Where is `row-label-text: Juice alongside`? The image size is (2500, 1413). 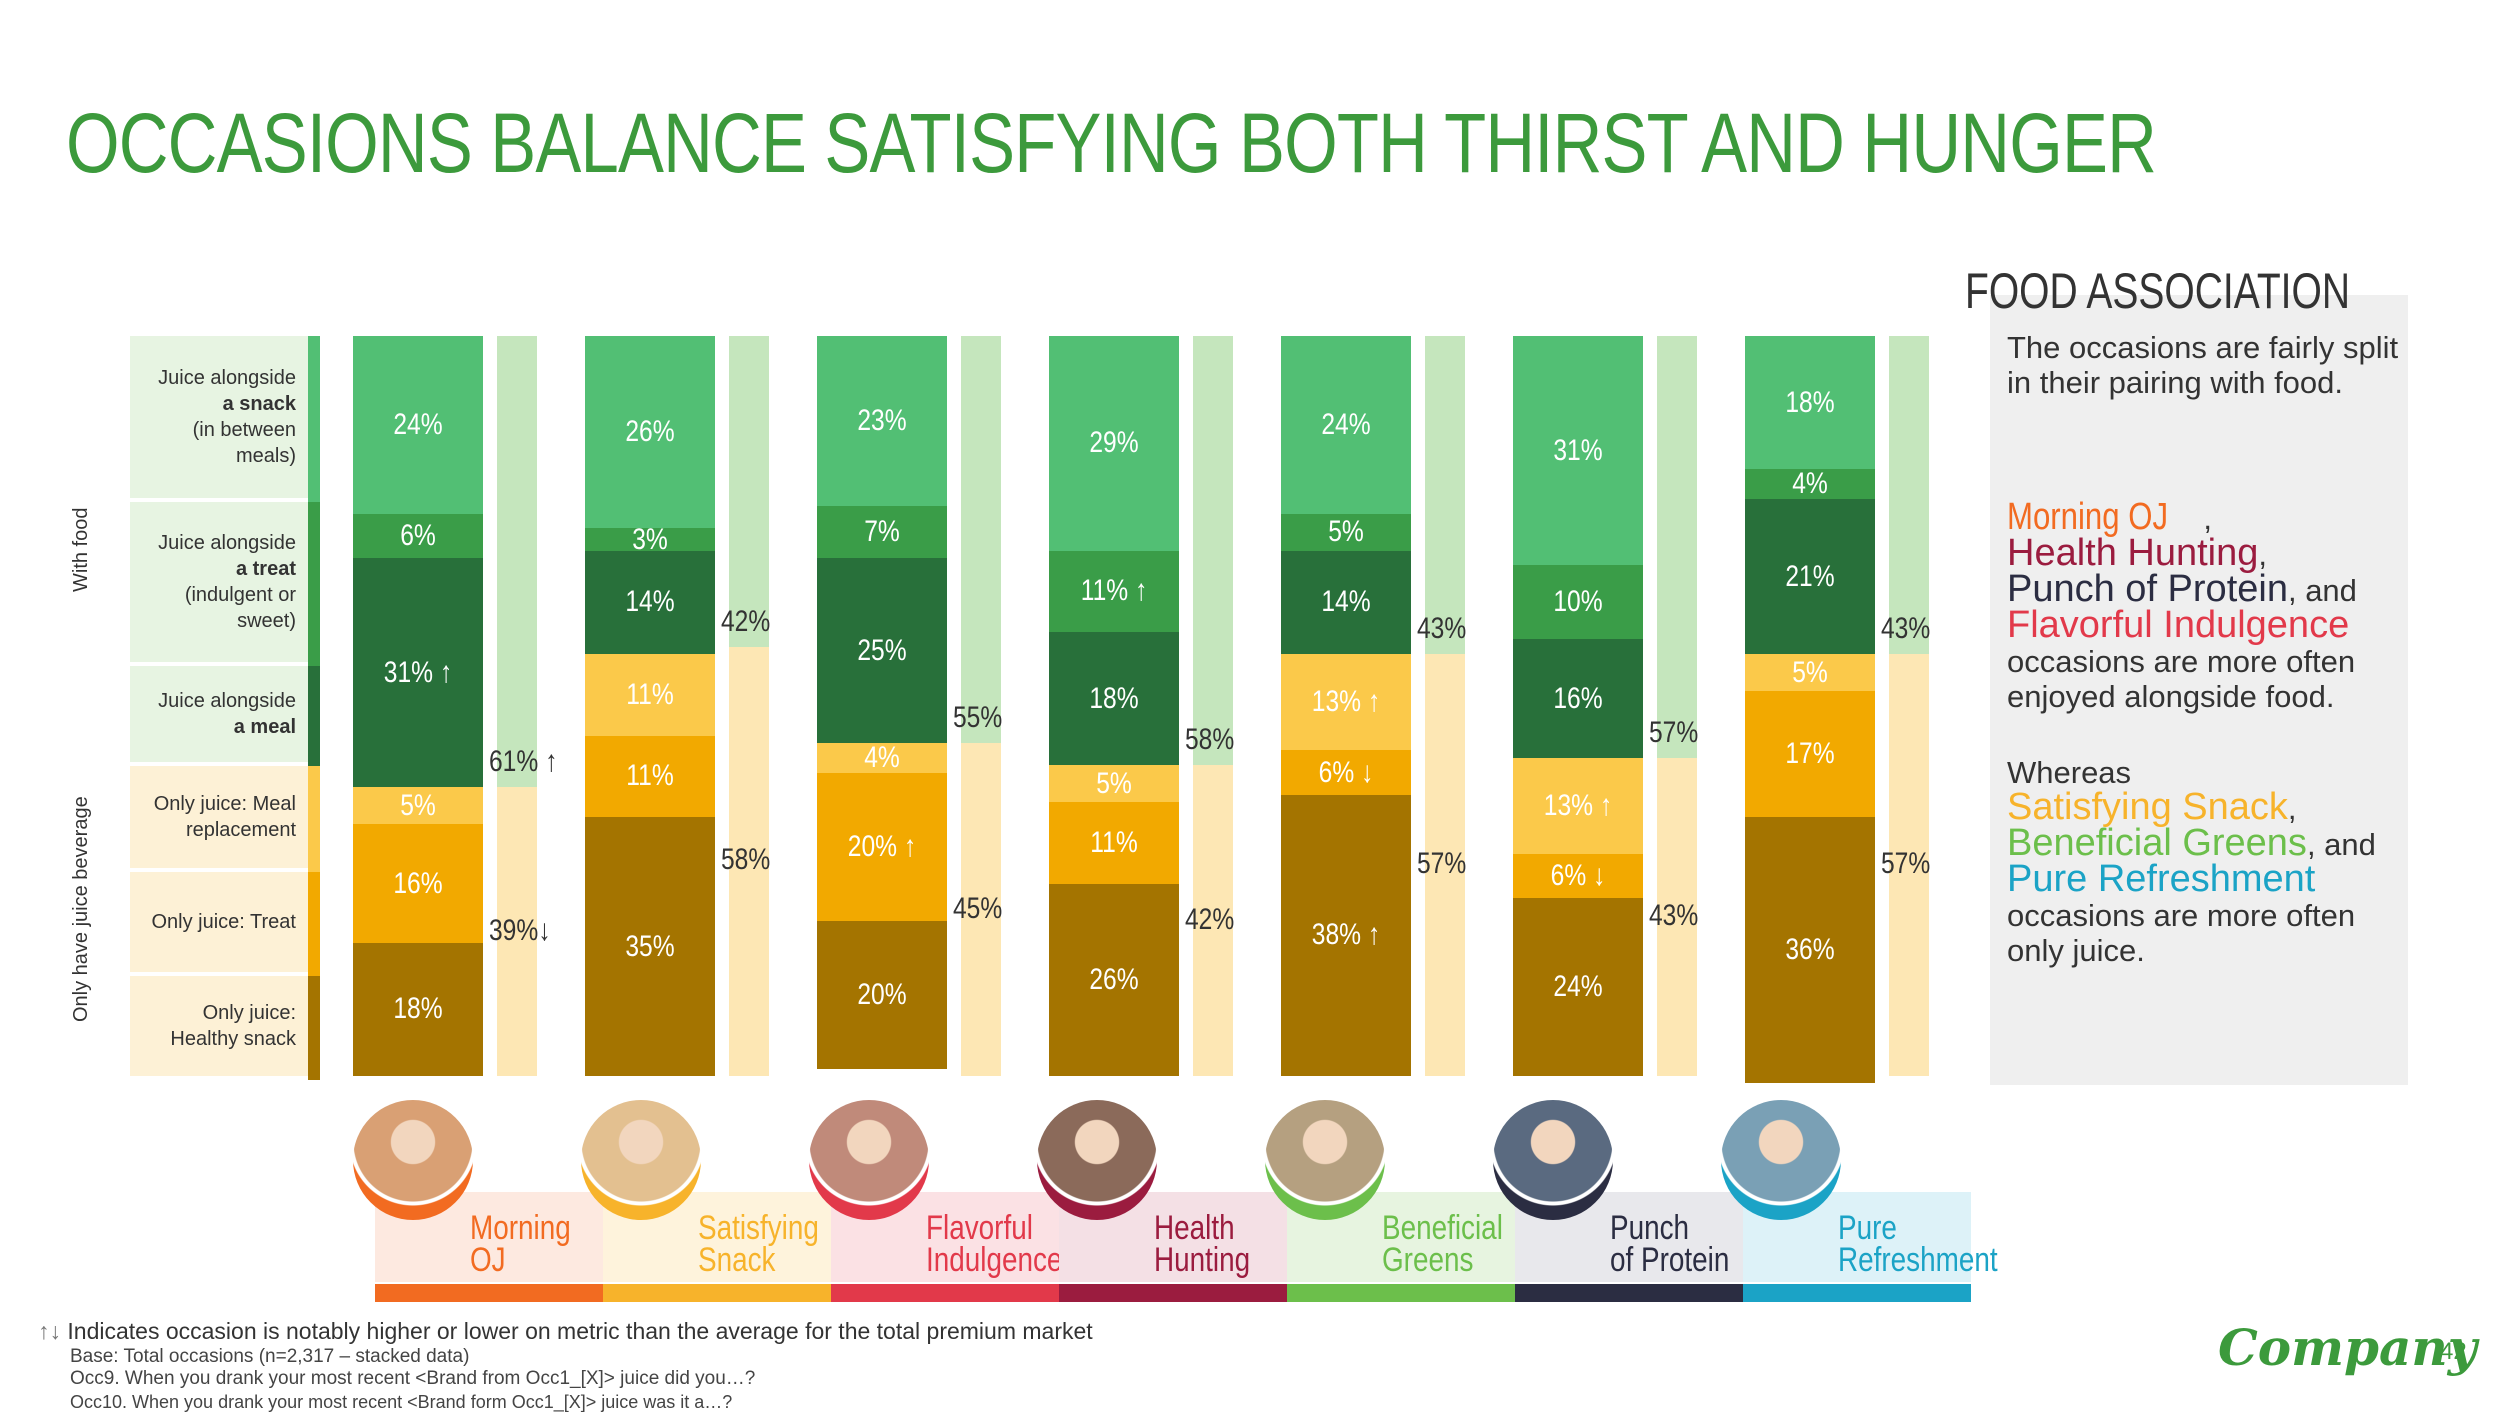
row-label-text: Juice alongside is located at coordinates (227, 701).